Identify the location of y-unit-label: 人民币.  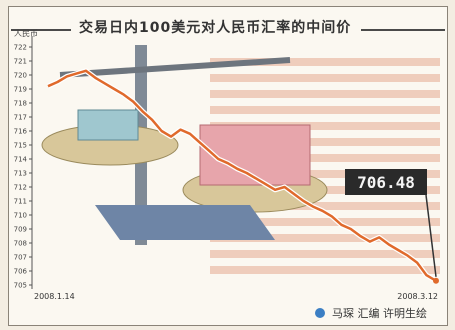
(26, 33).